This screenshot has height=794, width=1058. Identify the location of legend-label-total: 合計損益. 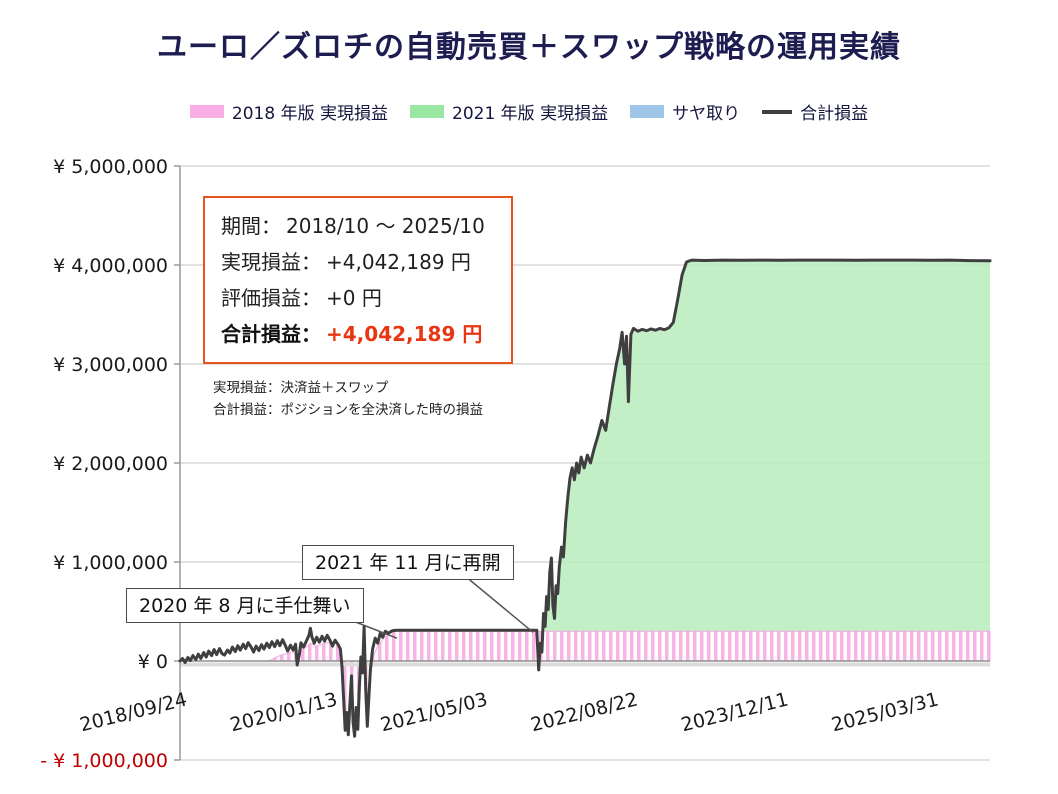
(834, 114).